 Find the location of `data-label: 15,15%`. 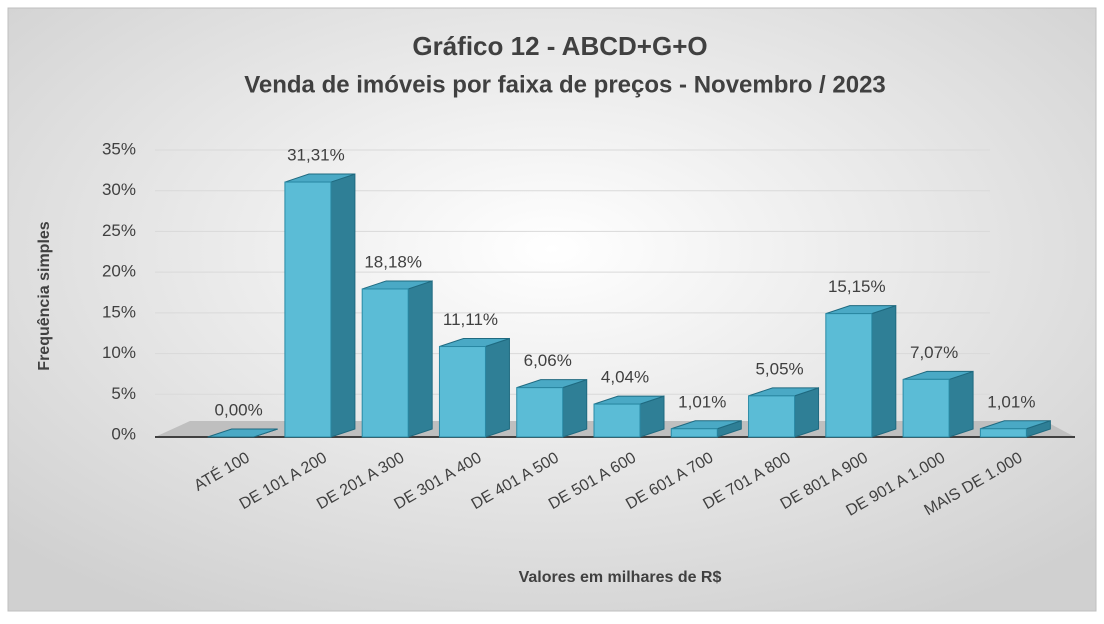

data-label: 15,15% is located at coordinates (857, 286).